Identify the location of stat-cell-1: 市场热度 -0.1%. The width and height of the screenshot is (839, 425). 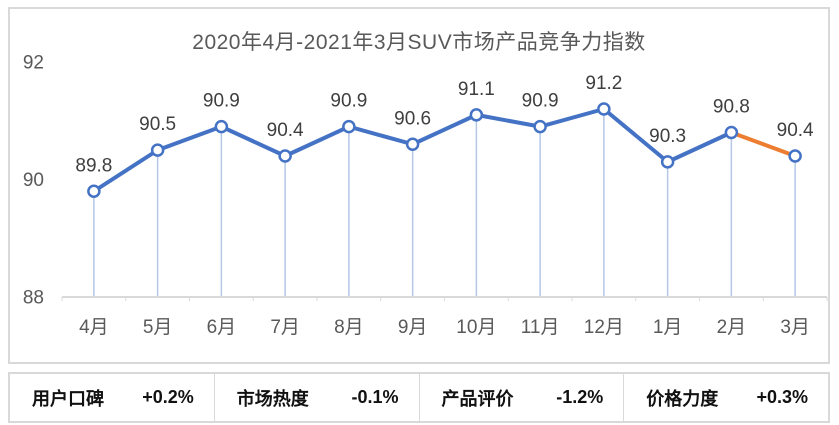
(316, 397).